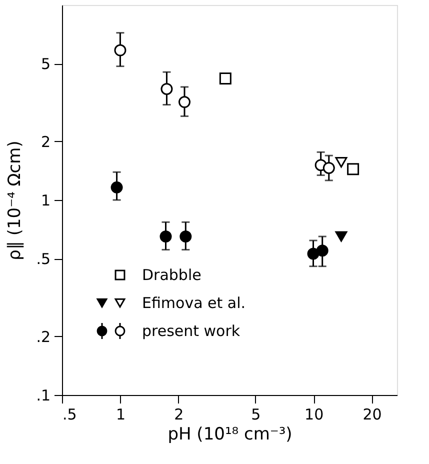  What do you see at coordinates (121, 415) in the screenshot?
I see `x-tick-label: 1` at bounding box center [121, 415].